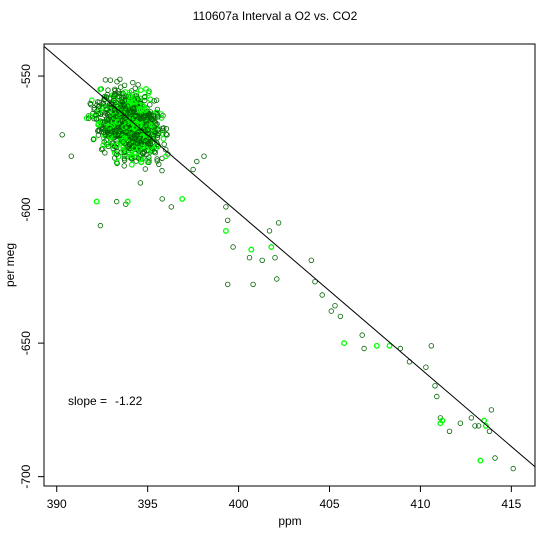  I want to click on y-tick-label: -700, so click(26, 476).